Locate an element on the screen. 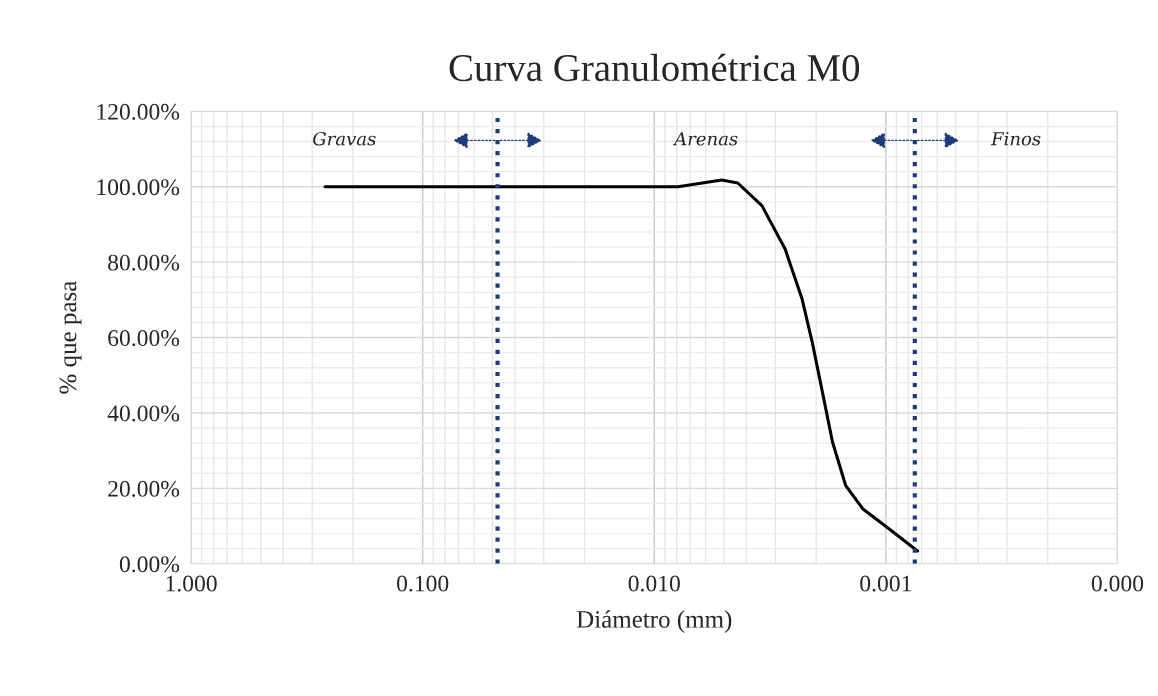 The height and width of the screenshot is (696, 1158). x-tick-label: 0.010 is located at coordinates (654, 583).